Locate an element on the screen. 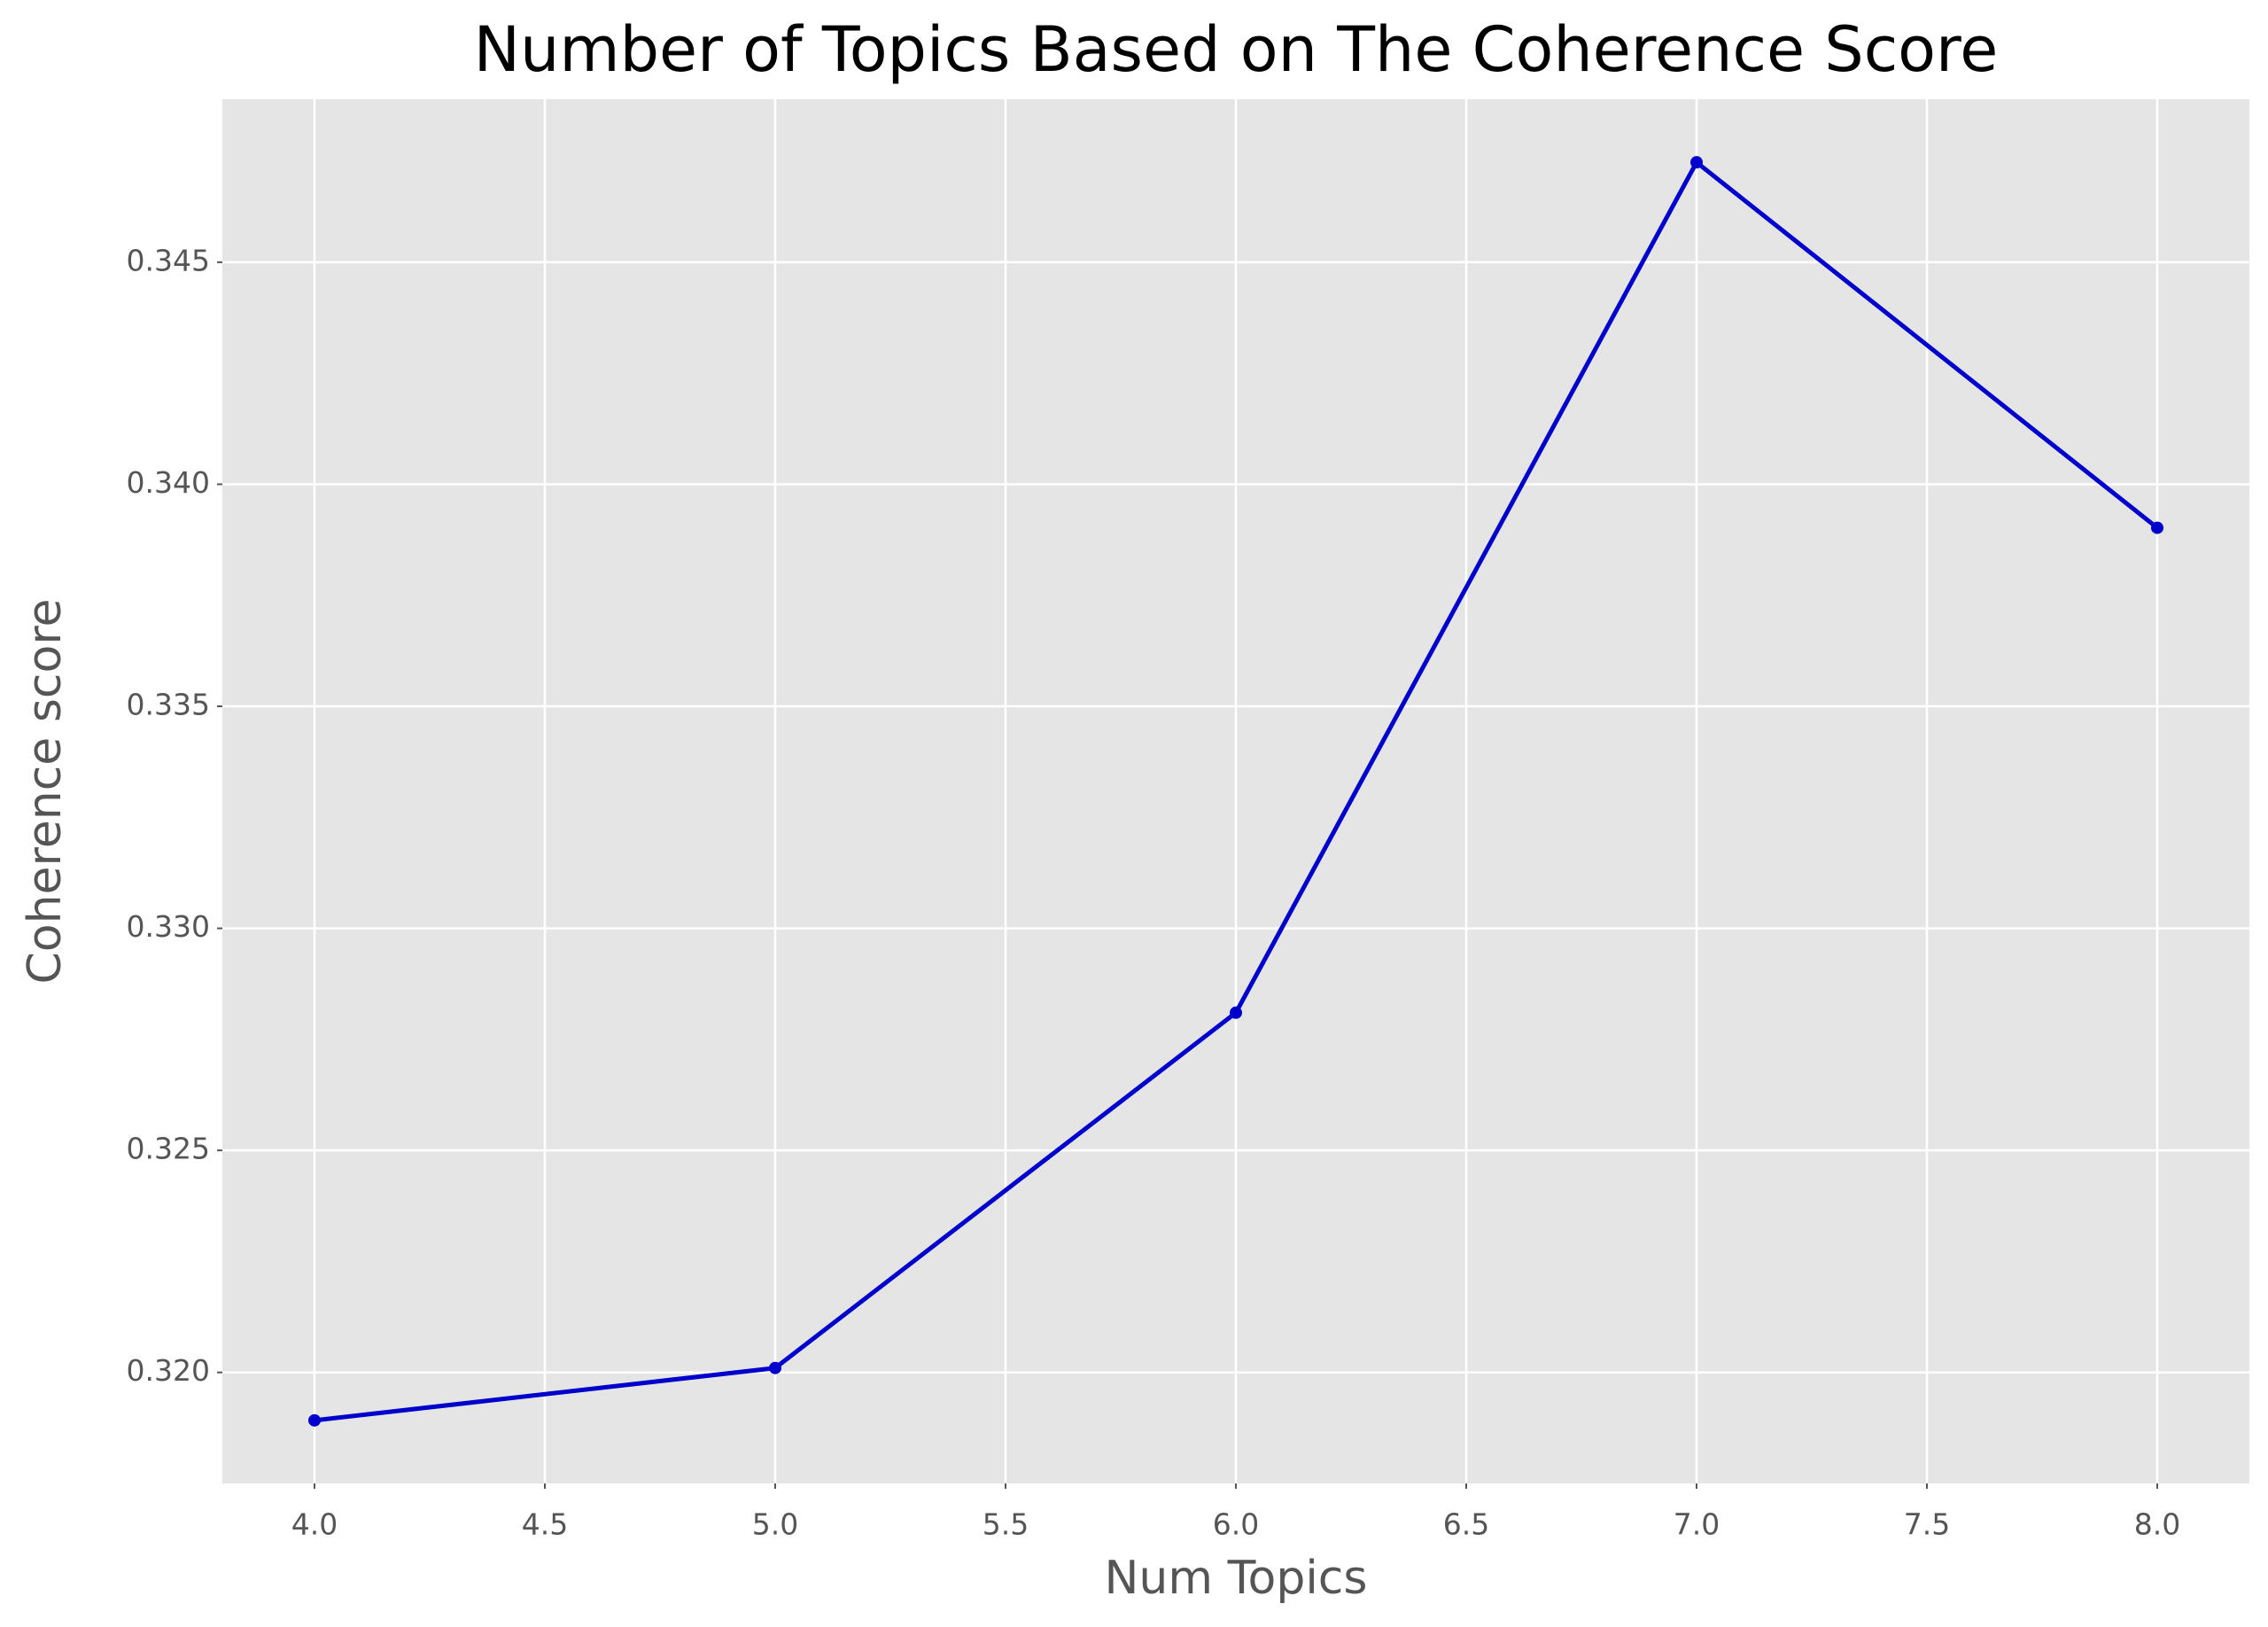 Image resolution: width=2268 pixels, height=1627 pixels. x-tick-label: 7.0 is located at coordinates (1697, 1524).